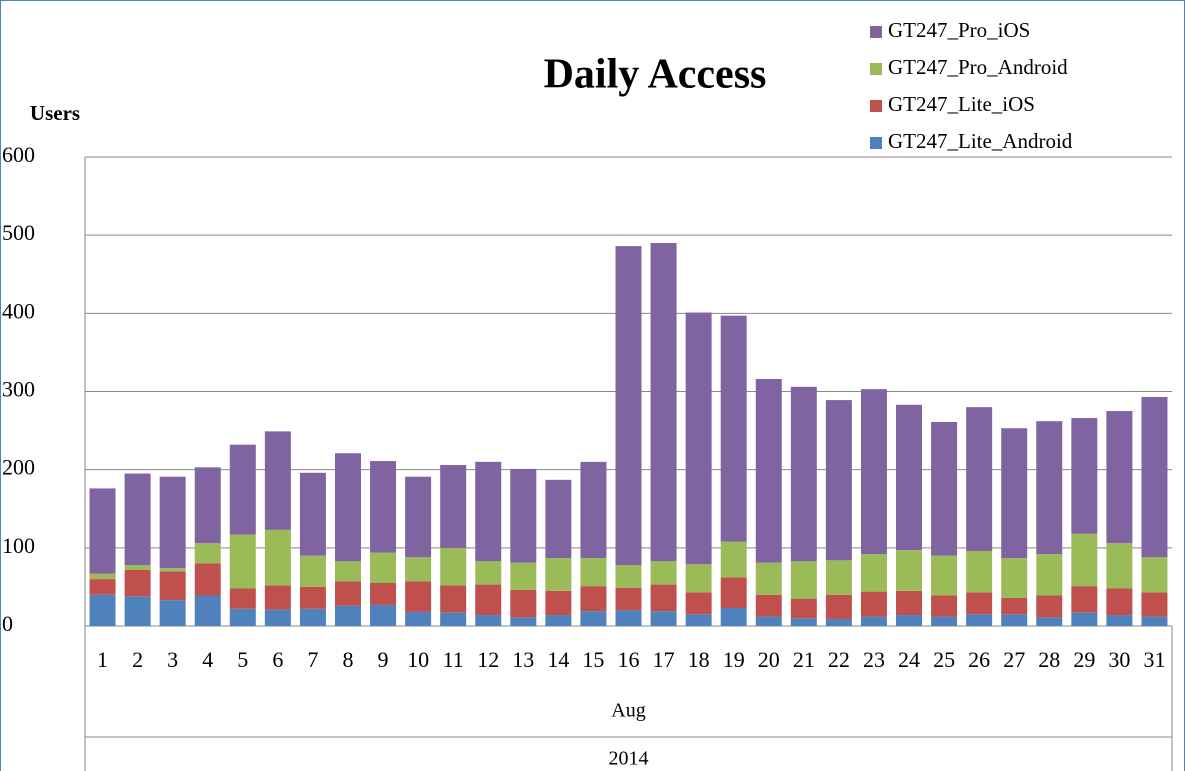 The width and height of the screenshot is (1185, 771). Describe the element at coordinates (558, 659) in the screenshot. I see `x-tick-label: 14` at that location.